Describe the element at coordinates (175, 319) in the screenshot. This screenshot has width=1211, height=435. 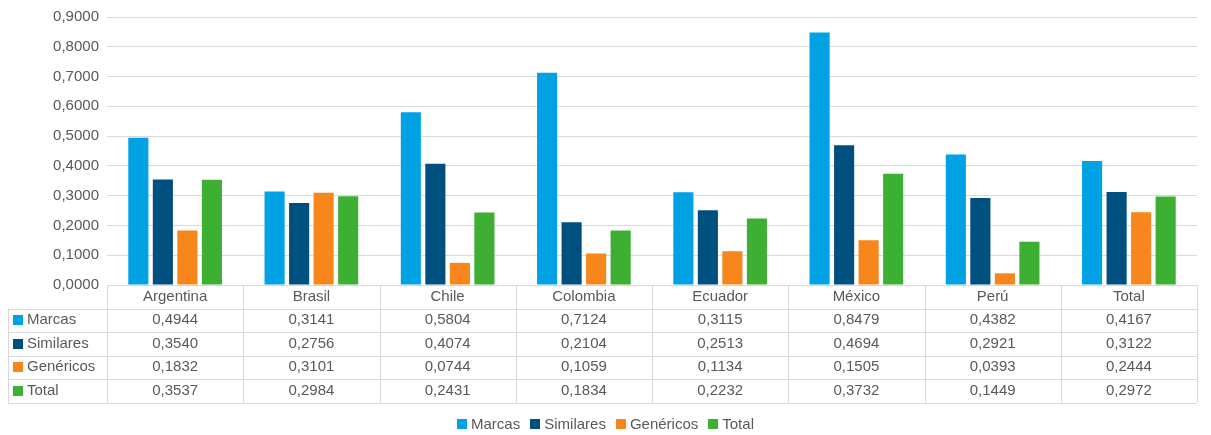
I see `data-label: 0,4944` at that location.